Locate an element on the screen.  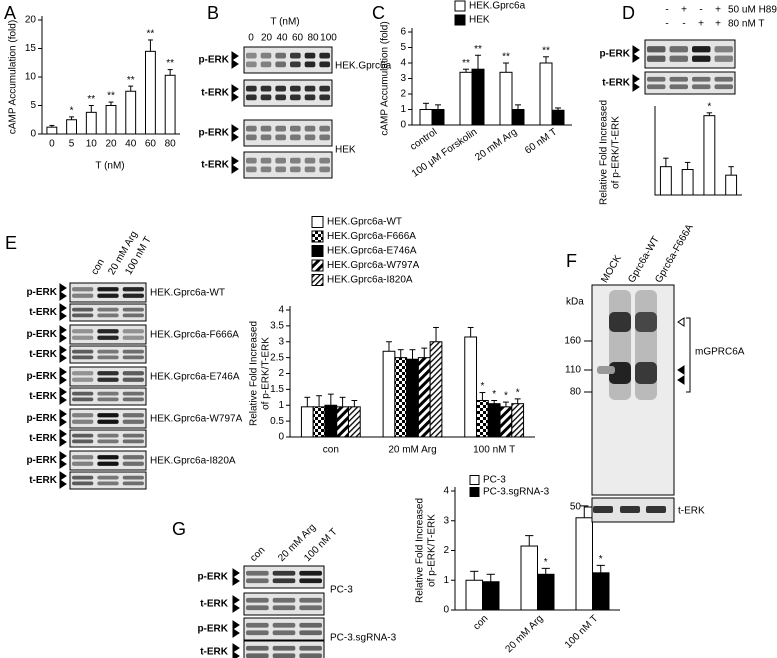
x-tick-label: 80 is located at coordinates (171, 144).